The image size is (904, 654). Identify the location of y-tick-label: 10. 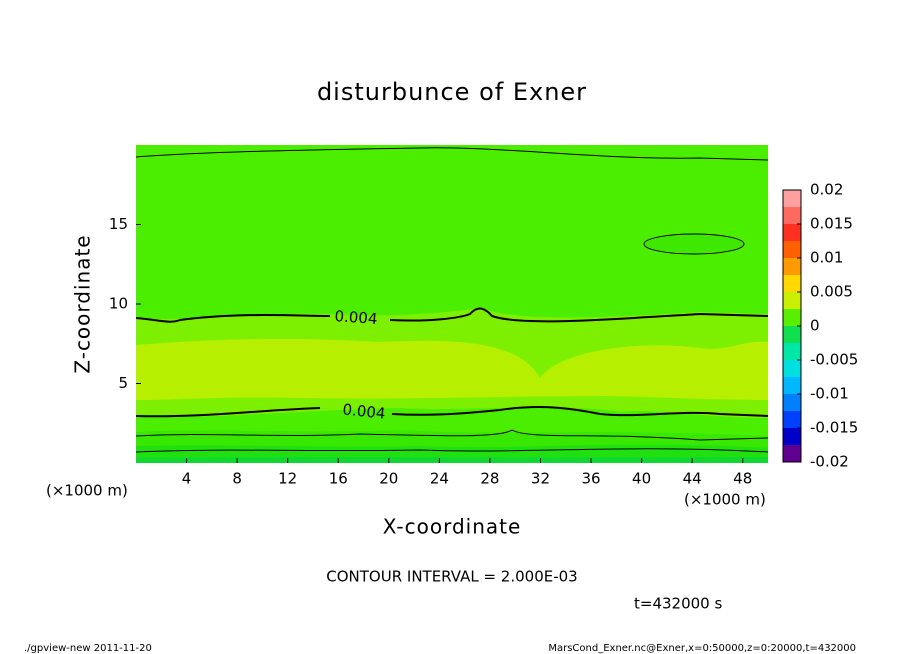
(118, 304).